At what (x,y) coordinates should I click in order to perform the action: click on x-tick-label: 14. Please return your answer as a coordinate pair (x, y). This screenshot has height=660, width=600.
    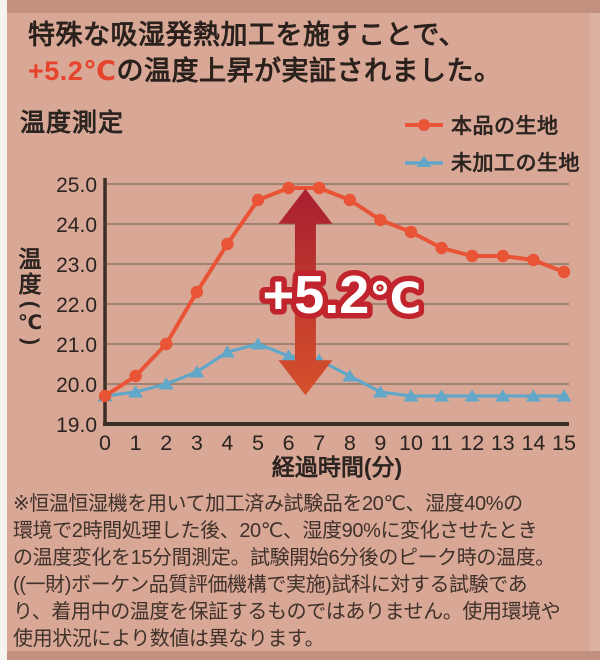
    Looking at the image, I should click on (533, 443).